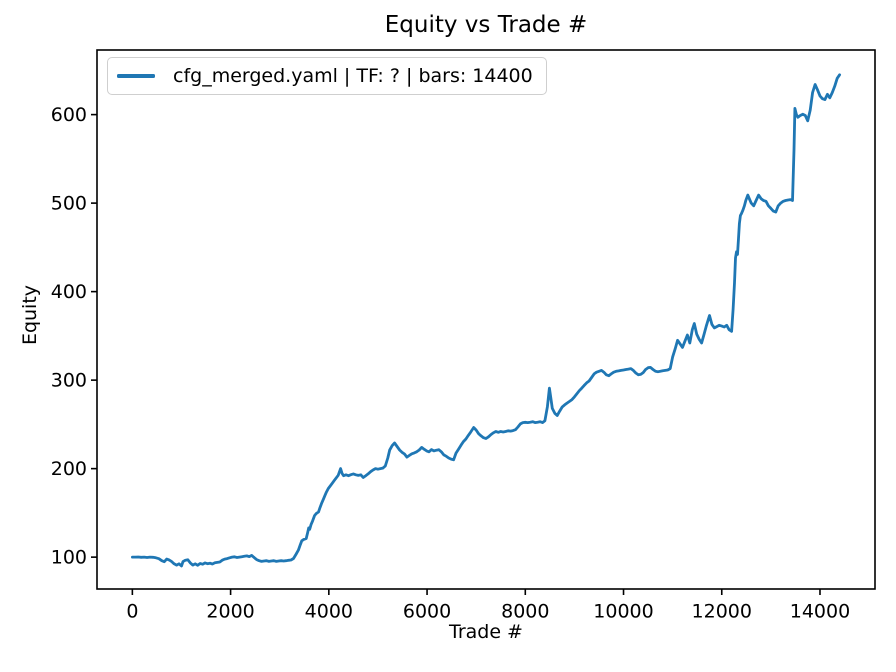 Image resolution: width=896 pixels, height=672 pixels. Describe the element at coordinates (486, 632) in the screenshot. I see `x-axis-label: Trade #` at that location.